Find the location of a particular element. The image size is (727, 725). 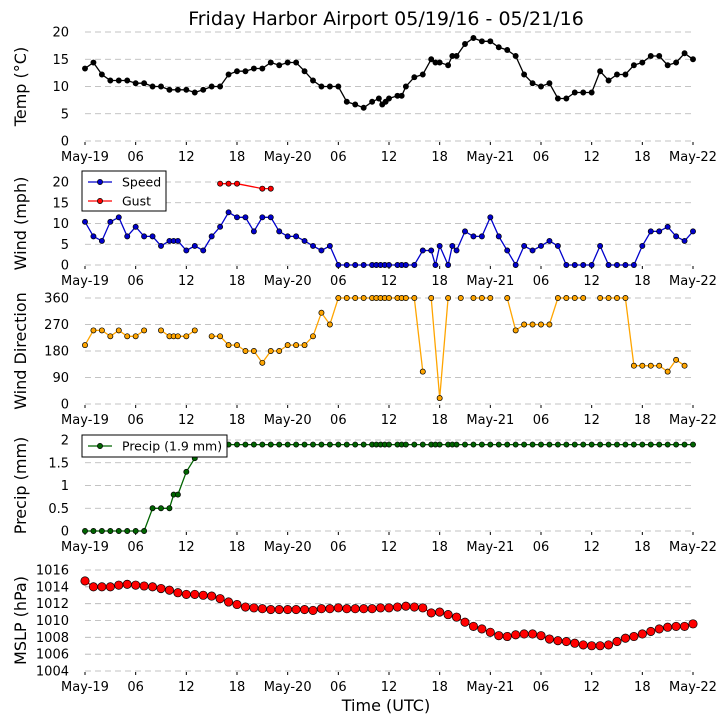

series-temp is located at coordinates (389, 73).